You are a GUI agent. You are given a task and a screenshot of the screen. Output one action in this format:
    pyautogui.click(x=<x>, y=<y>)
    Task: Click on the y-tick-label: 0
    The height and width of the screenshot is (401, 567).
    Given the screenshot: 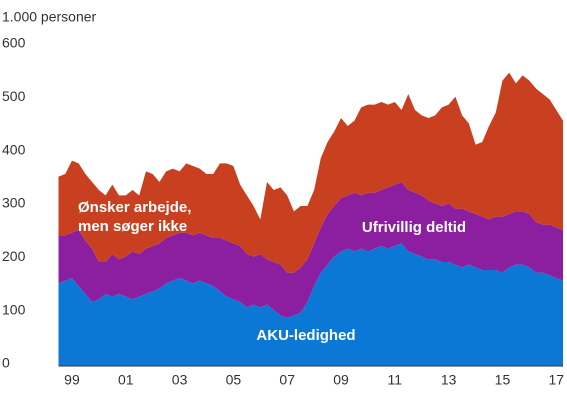 What is the action you would take?
    pyautogui.click(x=6, y=363)
    